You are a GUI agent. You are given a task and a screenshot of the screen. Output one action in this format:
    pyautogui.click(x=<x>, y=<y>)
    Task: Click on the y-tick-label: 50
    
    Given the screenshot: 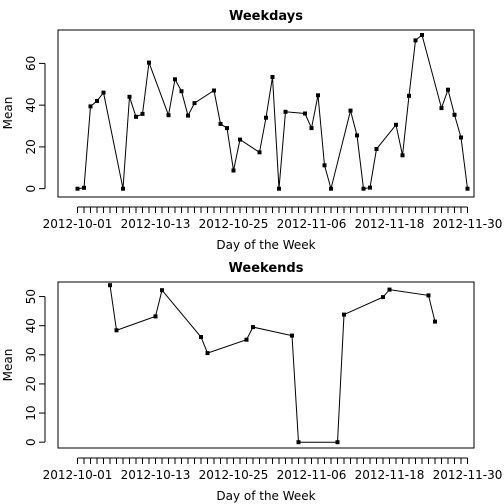 What is the action you would take?
    pyautogui.click(x=31, y=296)
    